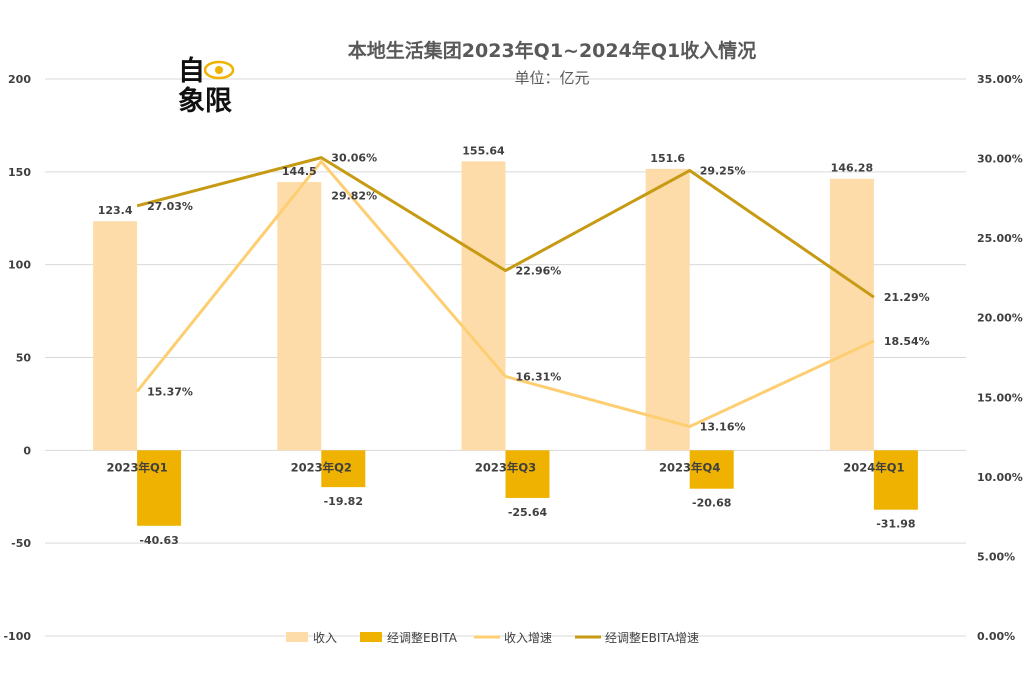 This screenshot has height=680, width=1024. Describe the element at coordinates (723, 171) in the screenshot. I see `data-label-ebita-growth: 29.25%` at that location.